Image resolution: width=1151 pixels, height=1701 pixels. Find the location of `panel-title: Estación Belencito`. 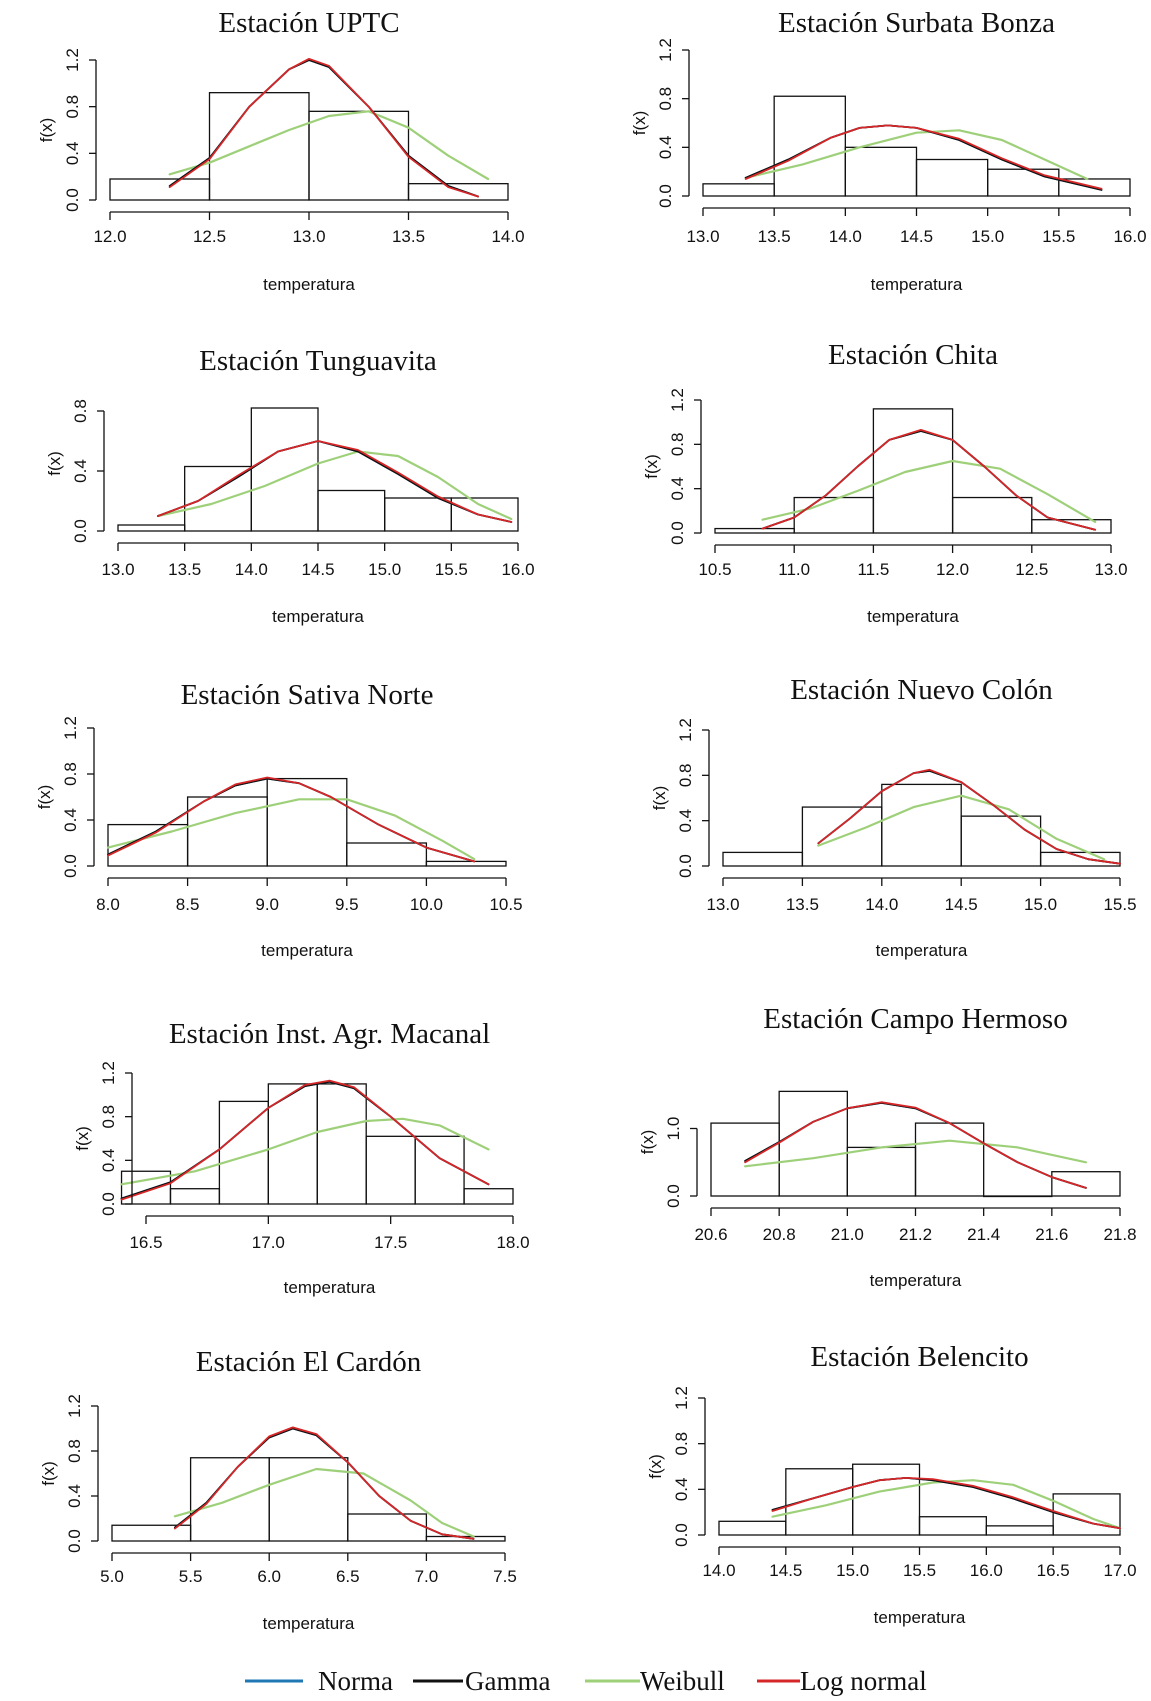

panel-title: Estación Belencito is located at coordinates (919, 1357).